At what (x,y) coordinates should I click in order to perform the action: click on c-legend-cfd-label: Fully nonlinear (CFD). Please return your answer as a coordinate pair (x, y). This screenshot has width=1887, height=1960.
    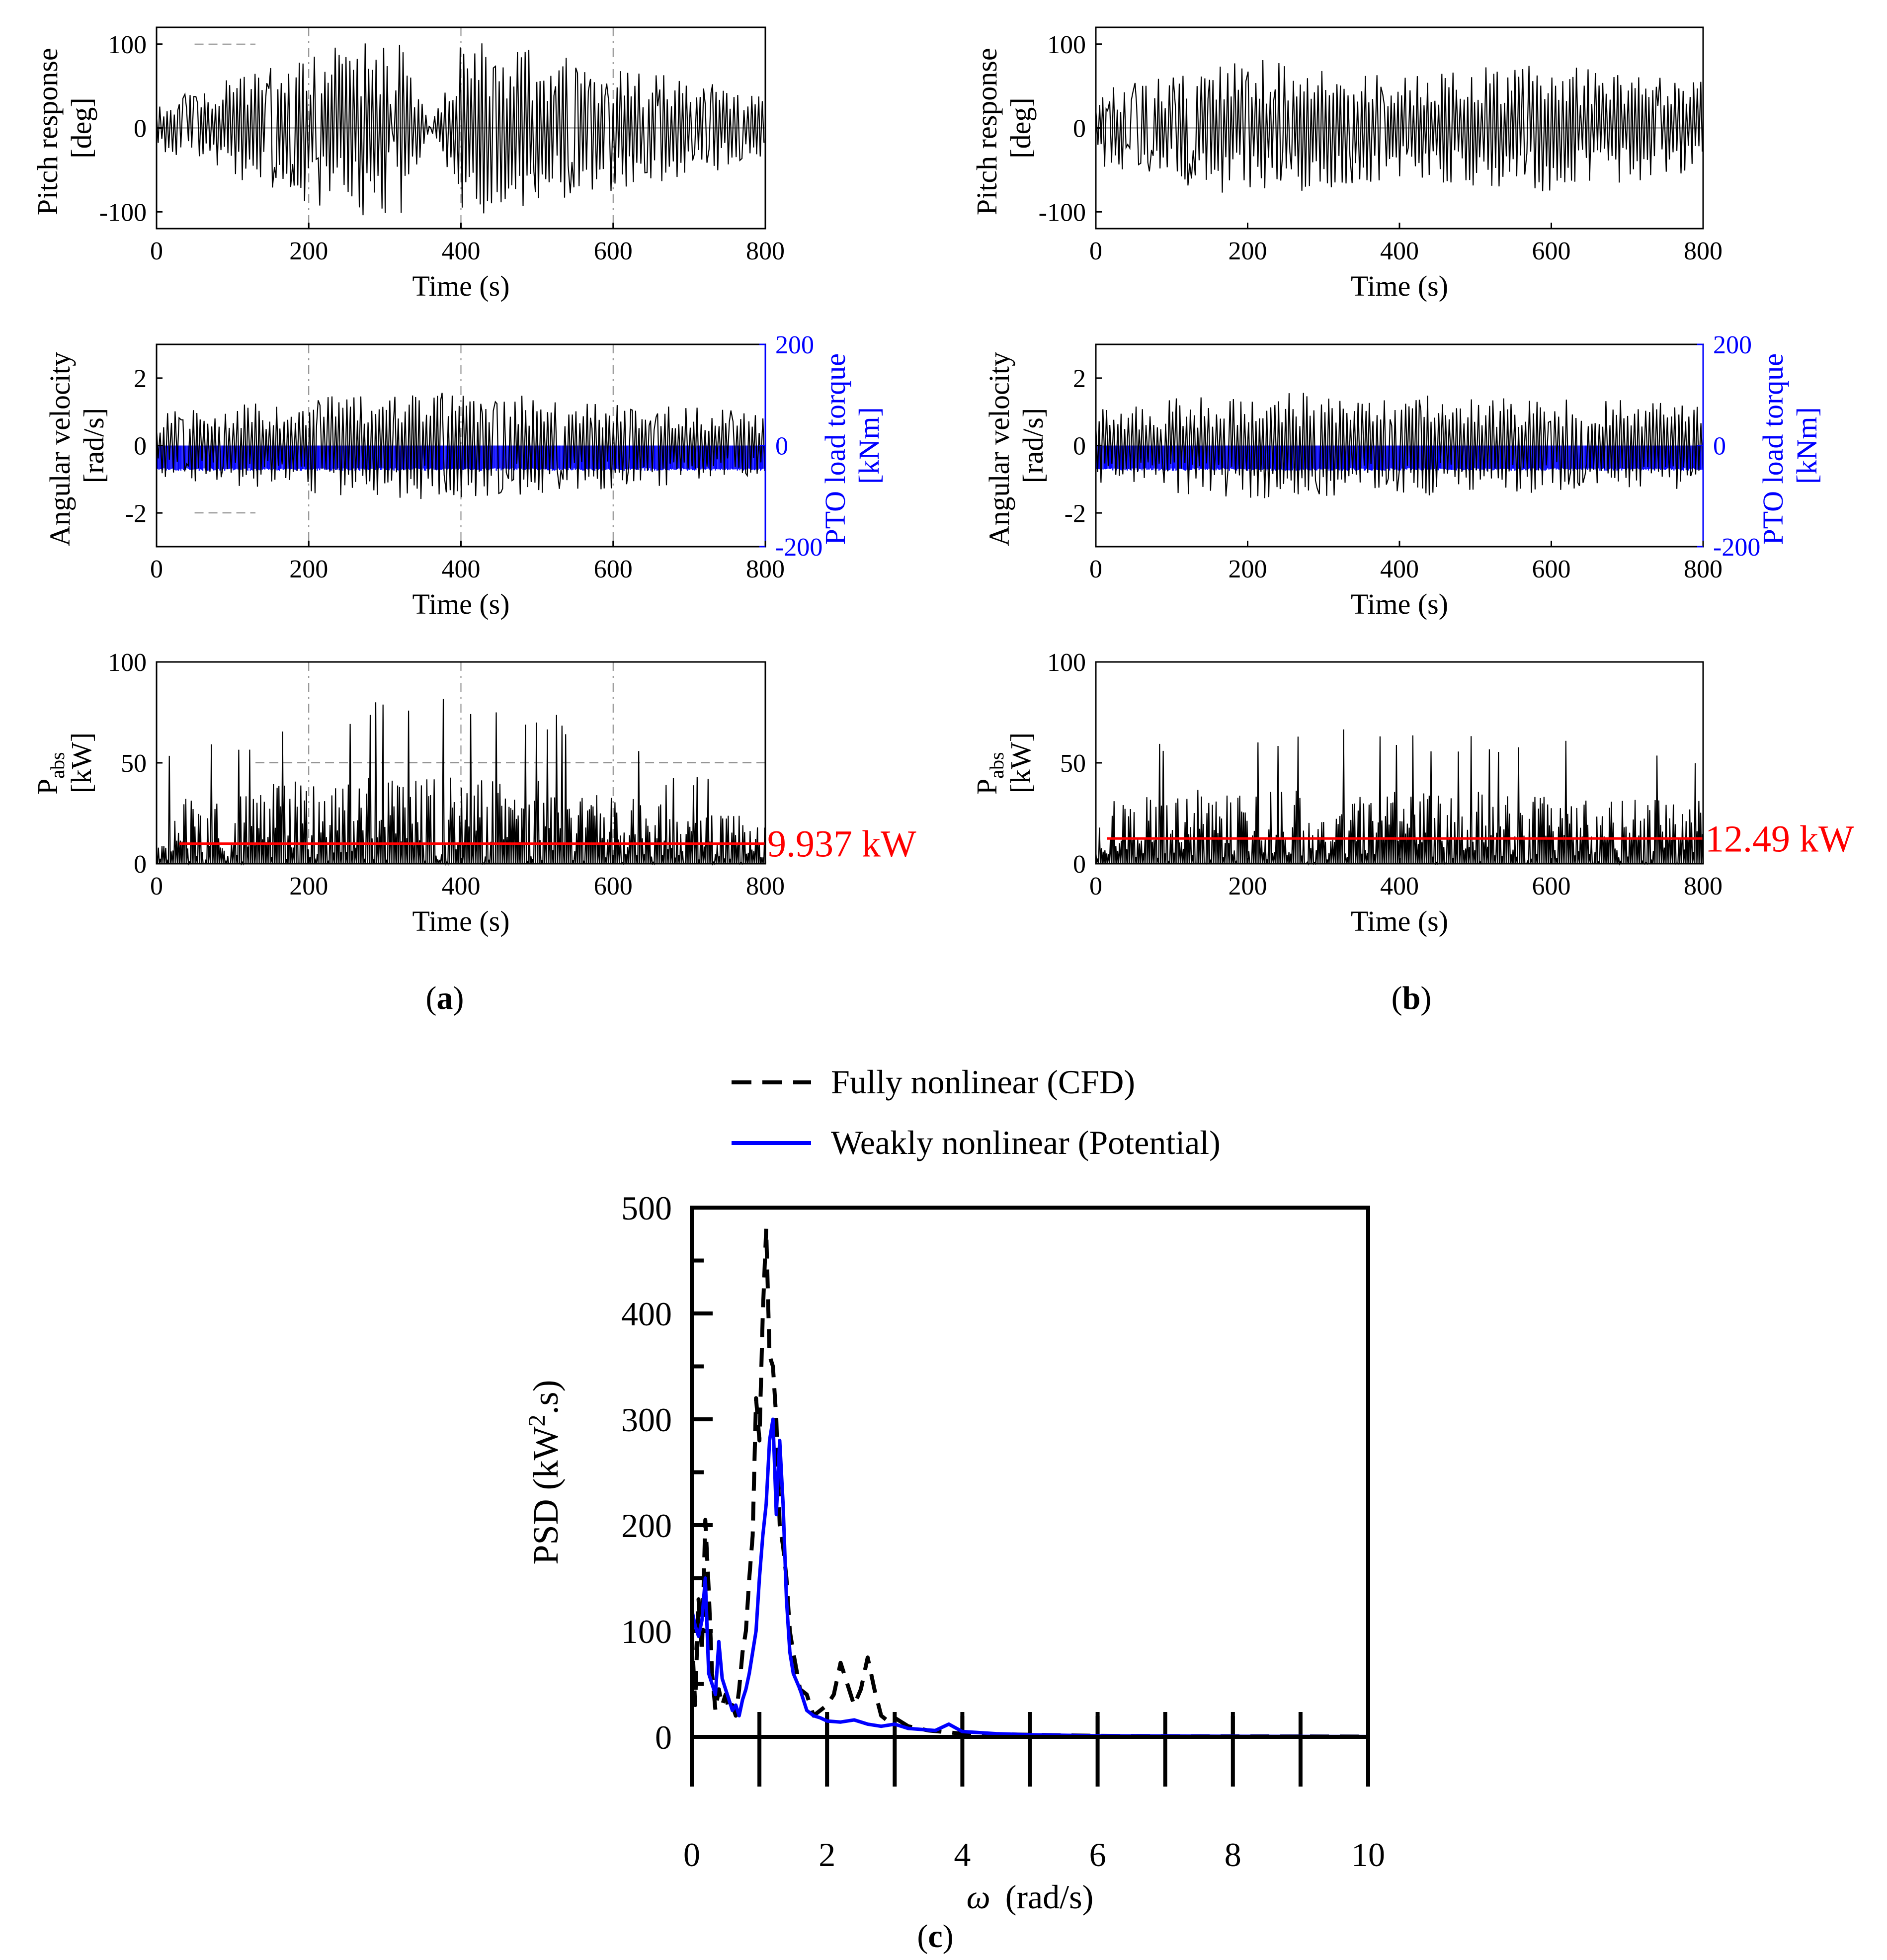
    Looking at the image, I should click on (983, 1082).